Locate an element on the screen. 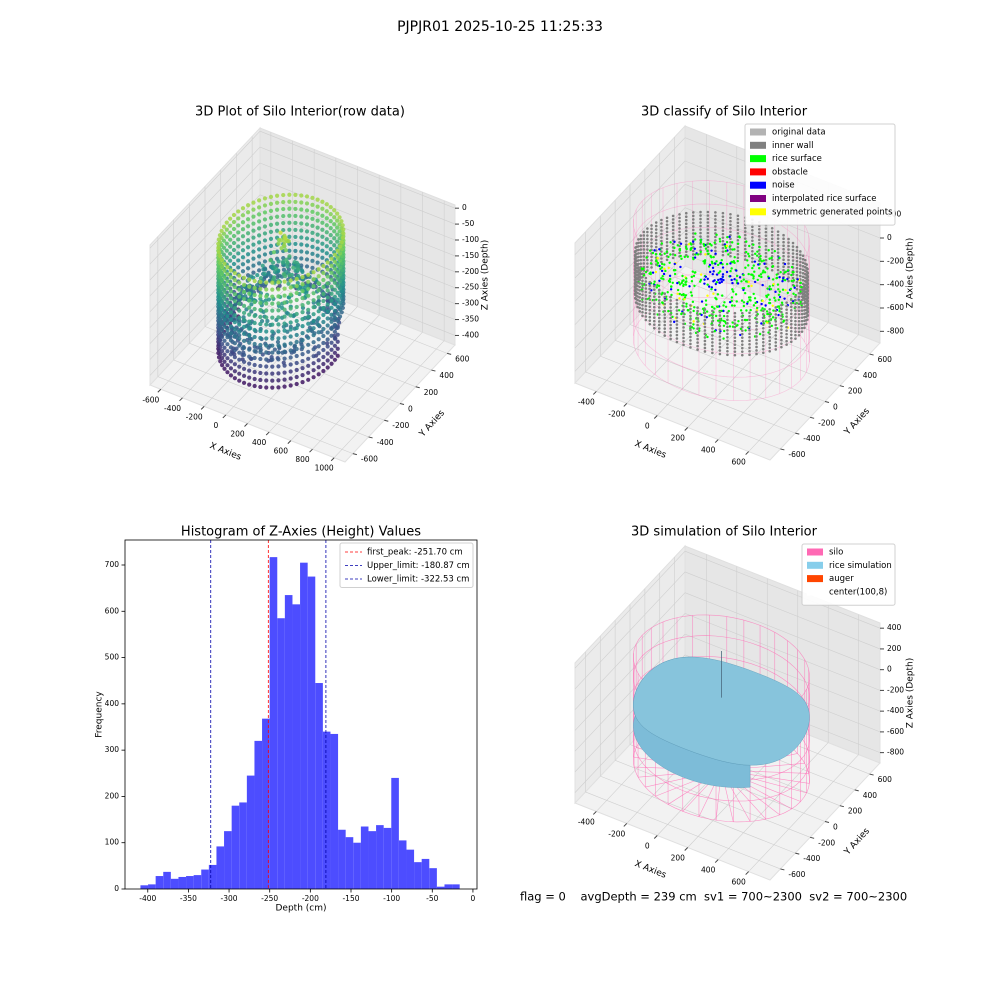 The image size is (1000, 1000). x-tick-label: 200 is located at coordinates (678, 858).